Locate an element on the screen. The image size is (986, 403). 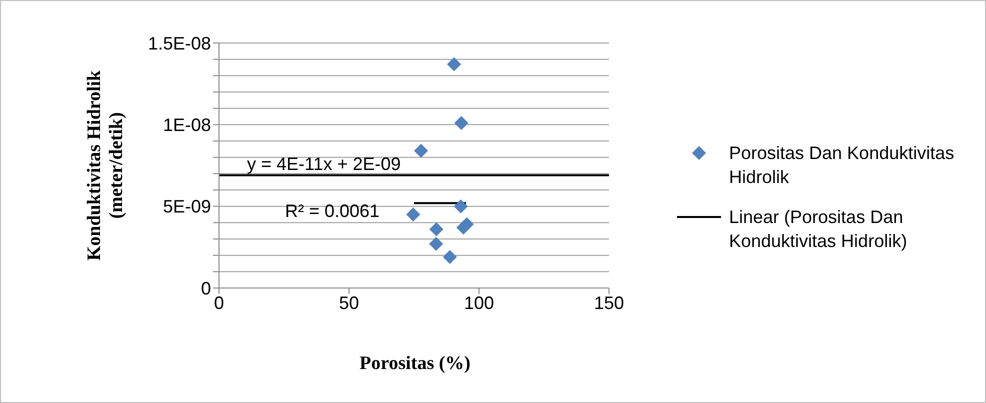
x-tick-label: 0 is located at coordinates (219, 302).